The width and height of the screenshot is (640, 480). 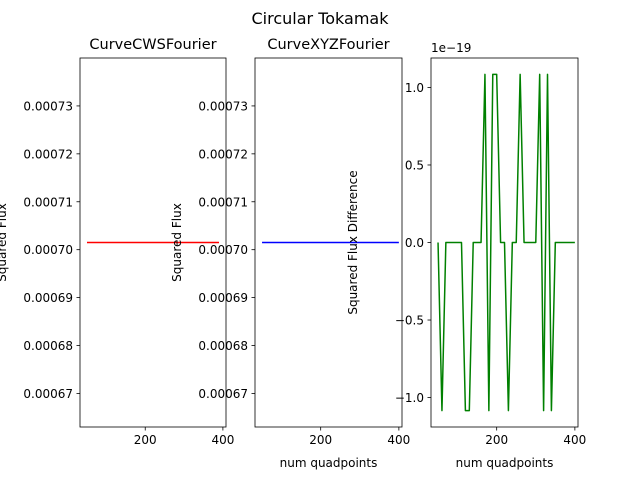 What do you see at coordinates (409, 398) in the screenshot?
I see `y-tick-label: −1.0` at bounding box center [409, 398].